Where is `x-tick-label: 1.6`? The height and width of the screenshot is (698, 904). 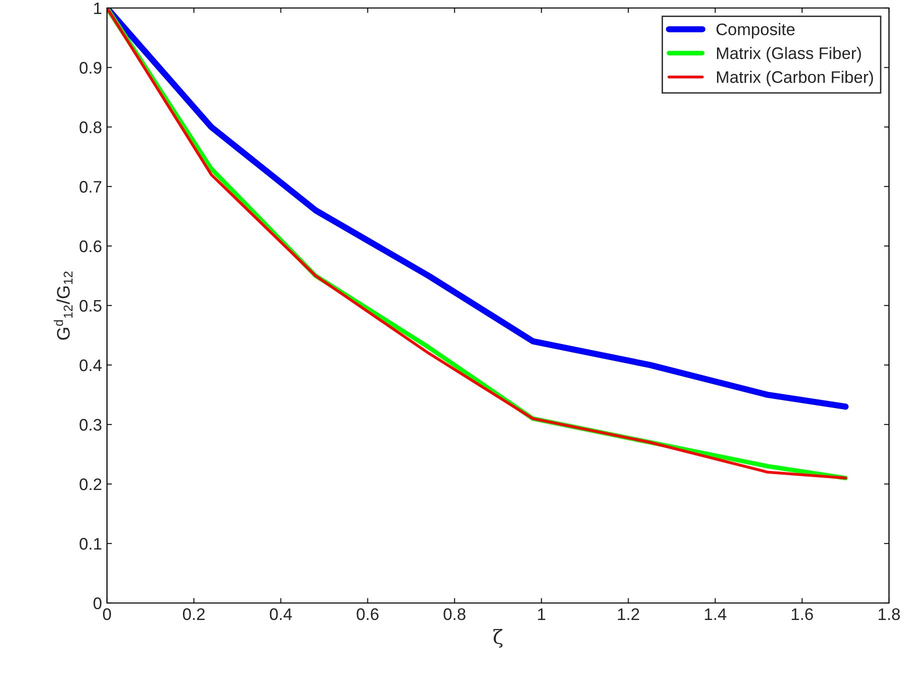 x-tick-label: 1.6 is located at coordinates (802, 614).